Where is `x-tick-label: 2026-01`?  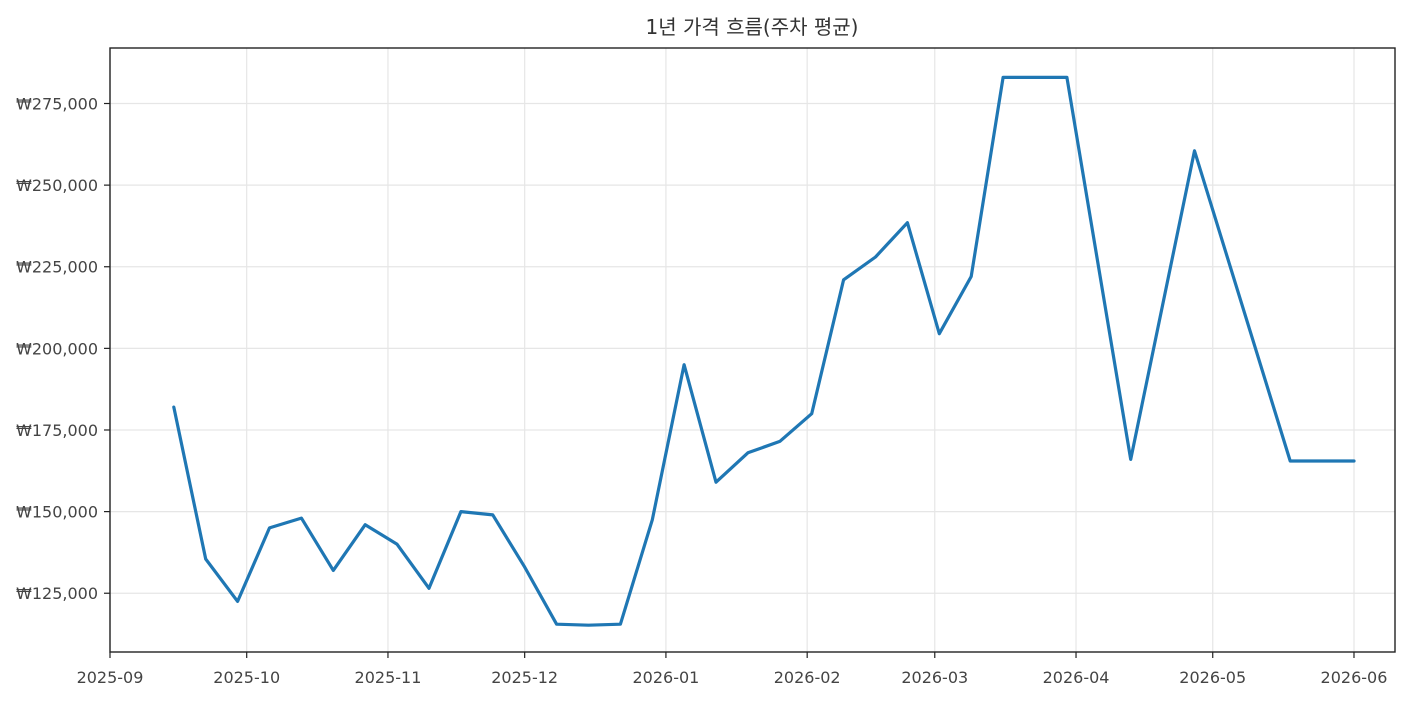
x-tick-label: 2026-01 is located at coordinates (665, 677).